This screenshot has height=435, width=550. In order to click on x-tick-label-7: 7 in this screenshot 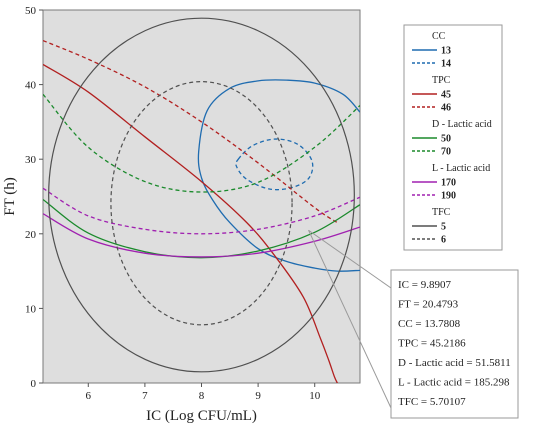, I will do `click(145, 396)`.